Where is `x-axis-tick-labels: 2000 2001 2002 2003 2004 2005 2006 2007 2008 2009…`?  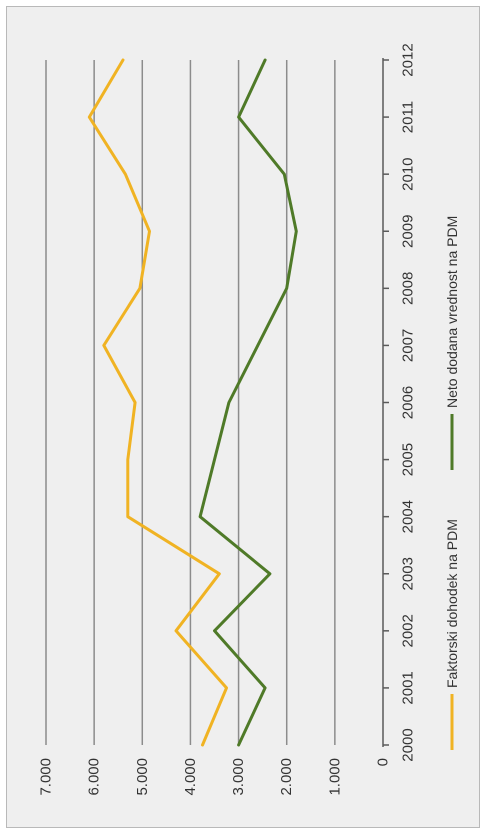 x-axis-tick-labels: 2000 2001 2002 2003 2004 2005 2006 2007 2008 2009… is located at coordinates (408, 402).